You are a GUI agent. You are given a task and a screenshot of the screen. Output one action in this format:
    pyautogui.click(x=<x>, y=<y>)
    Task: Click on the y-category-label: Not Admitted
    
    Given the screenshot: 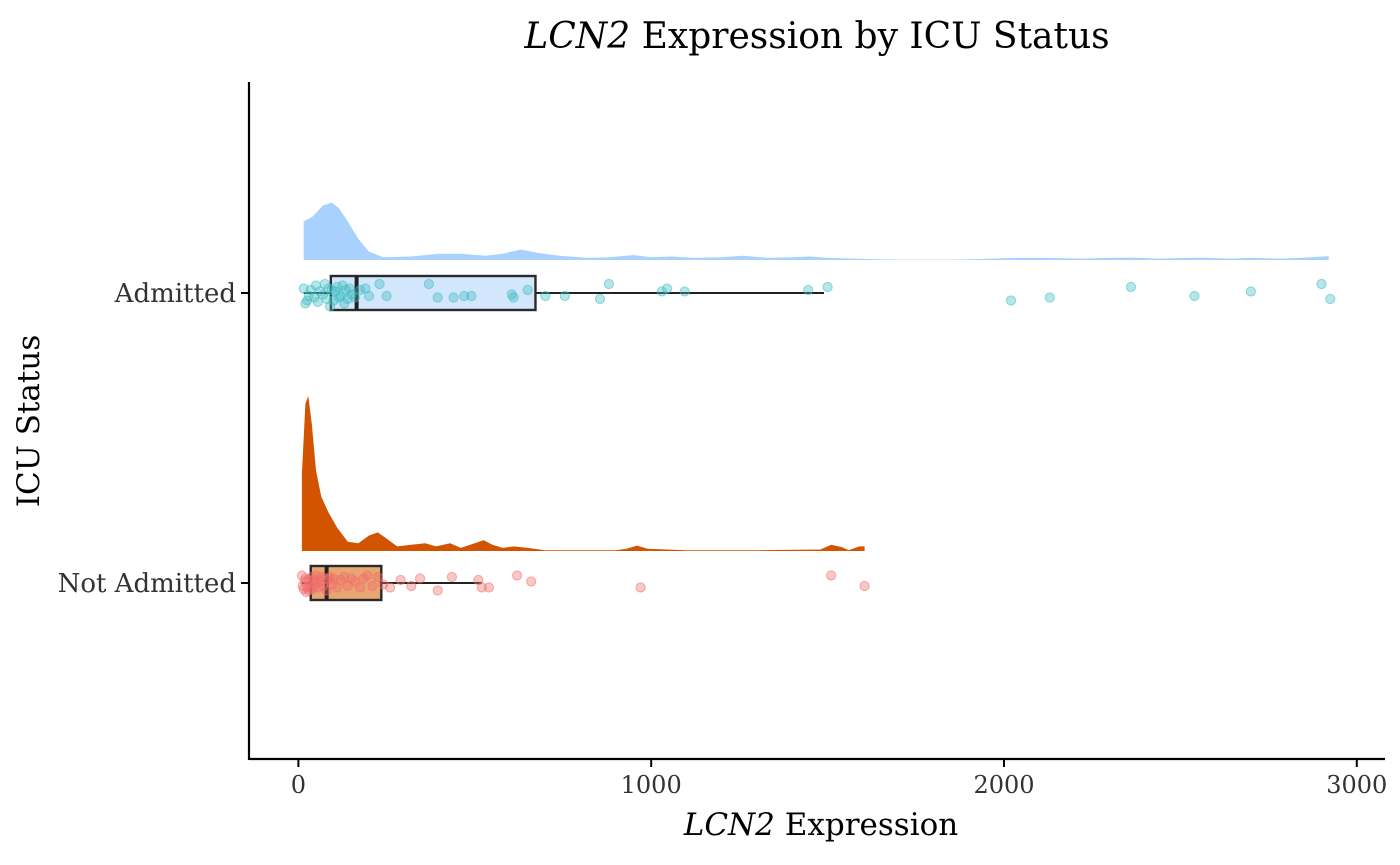 What is the action you would take?
    pyautogui.click(x=147, y=584)
    